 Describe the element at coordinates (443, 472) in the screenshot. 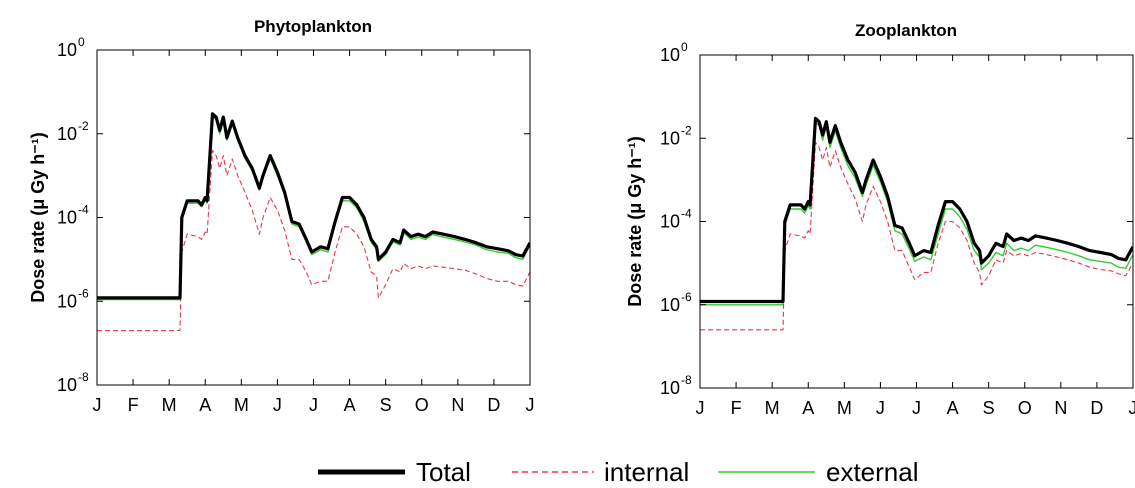

I see `legend-label-total: Total` at that location.